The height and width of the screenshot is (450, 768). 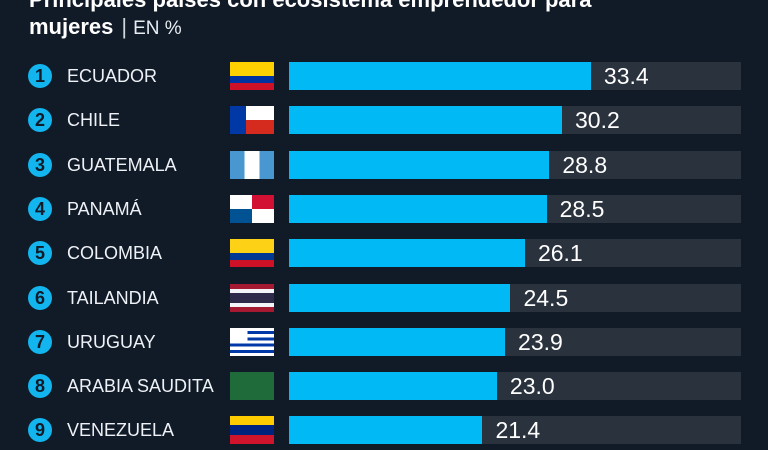 What do you see at coordinates (121, 430) in the screenshot?
I see `country-label: VENEZUELA` at bounding box center [121, 430].